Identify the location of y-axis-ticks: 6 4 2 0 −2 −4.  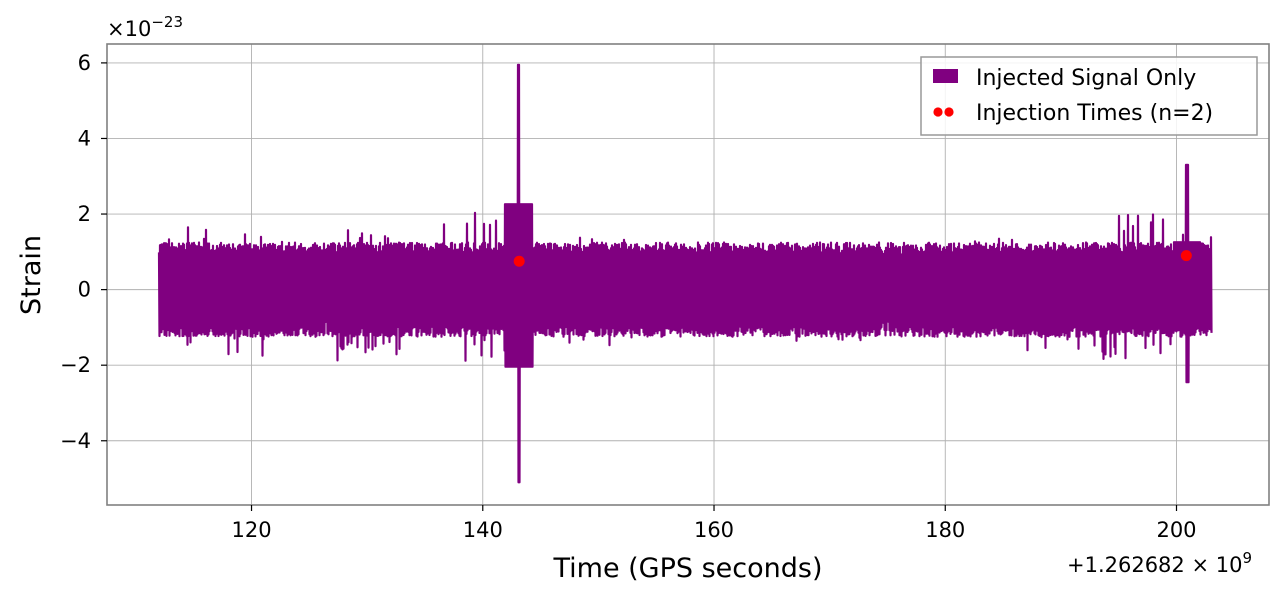
(83, 252).